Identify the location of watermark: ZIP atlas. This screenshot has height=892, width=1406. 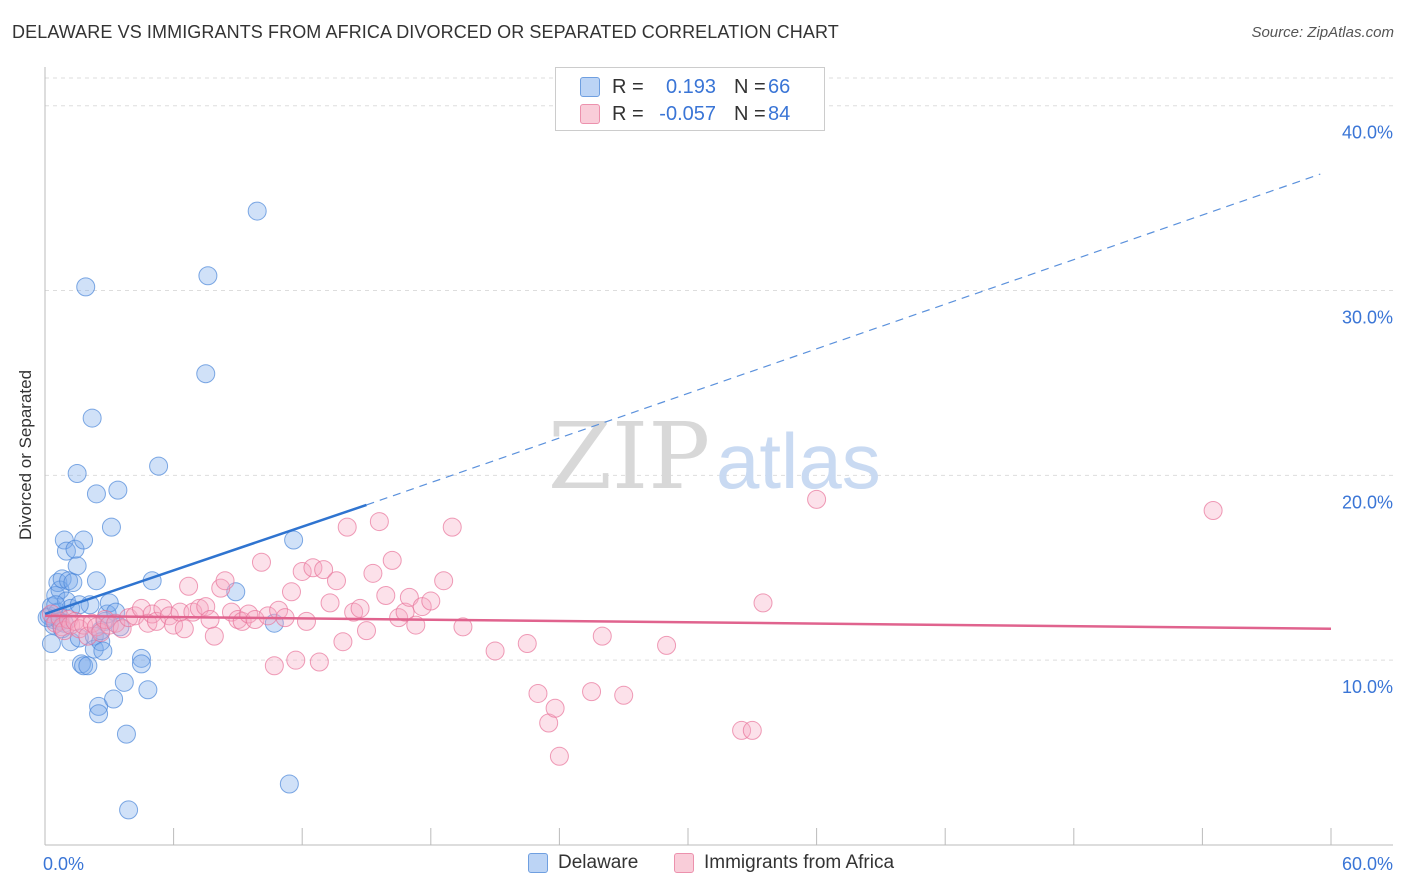
(714, 456).